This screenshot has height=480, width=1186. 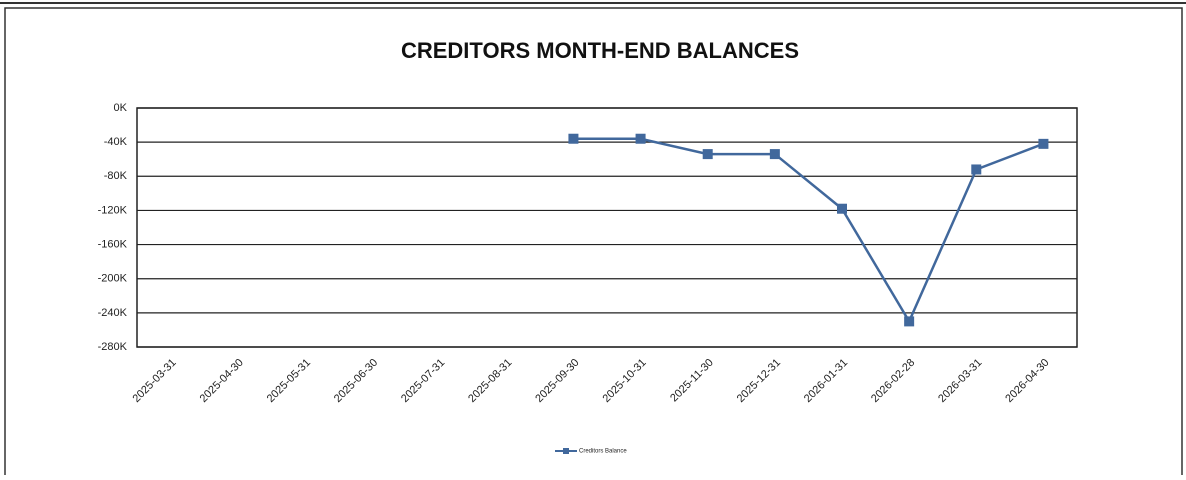 What do you see at coordinates (113, 244) in the screenshot?
I see `y-tick-label: -160K` at bounding box center [113, 244].